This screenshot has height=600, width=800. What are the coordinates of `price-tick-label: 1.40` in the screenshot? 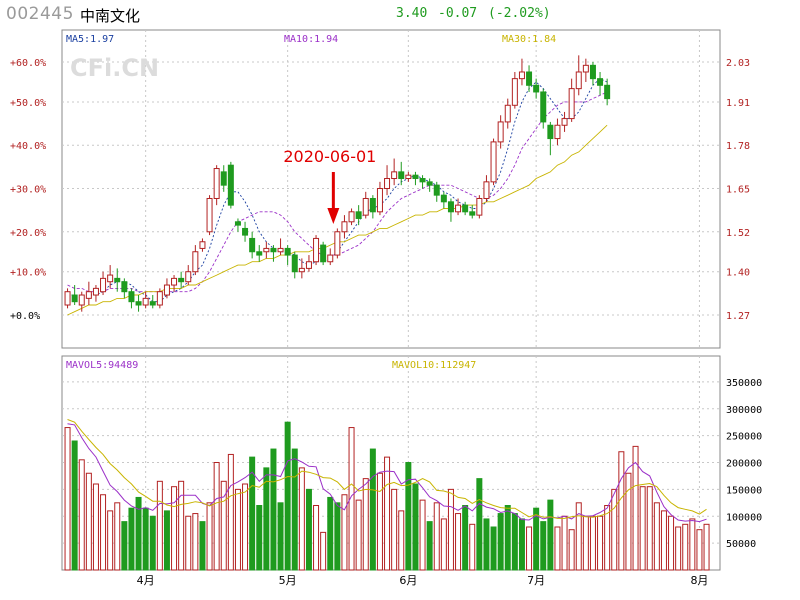 It's located at (738, 273).